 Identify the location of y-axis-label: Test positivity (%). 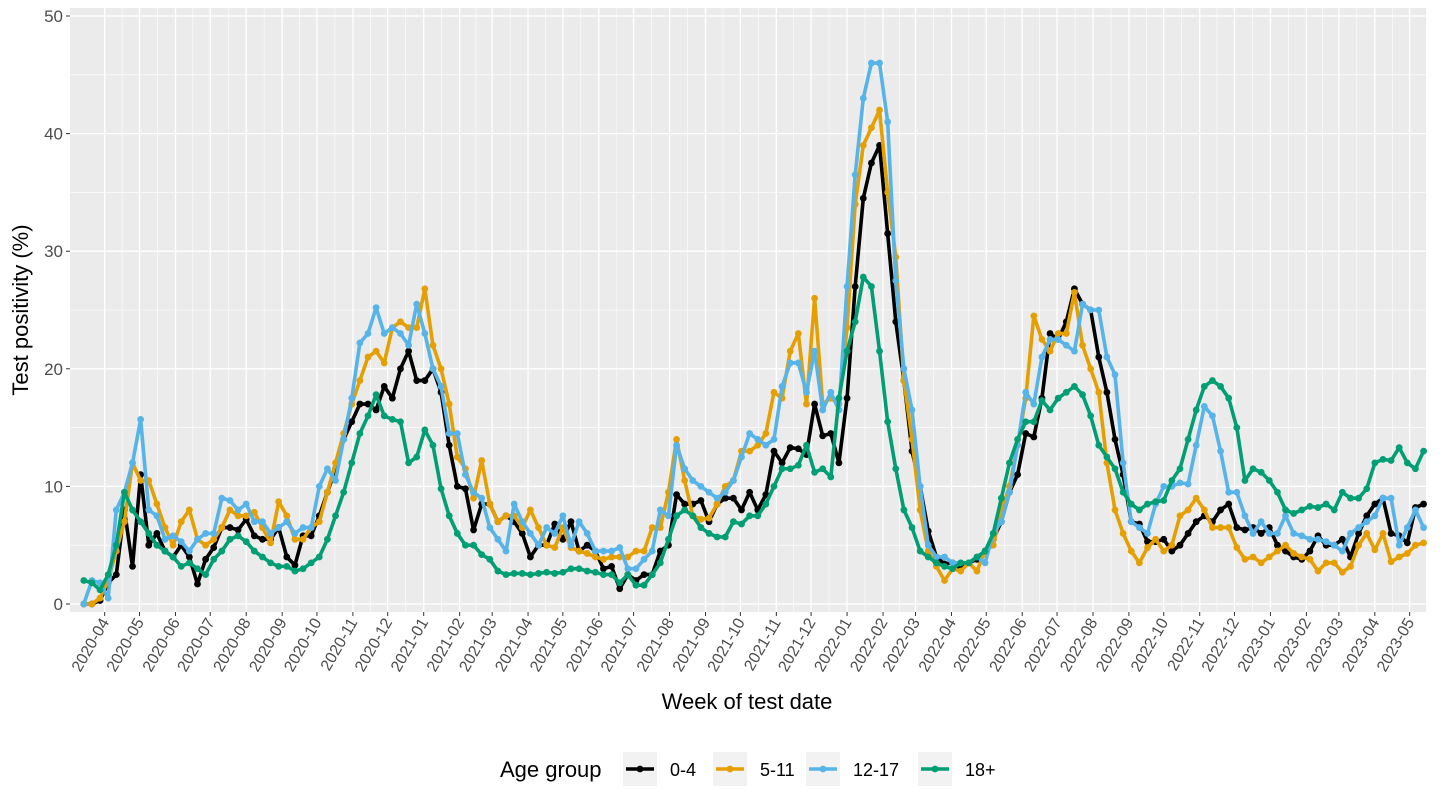
(20, 309).